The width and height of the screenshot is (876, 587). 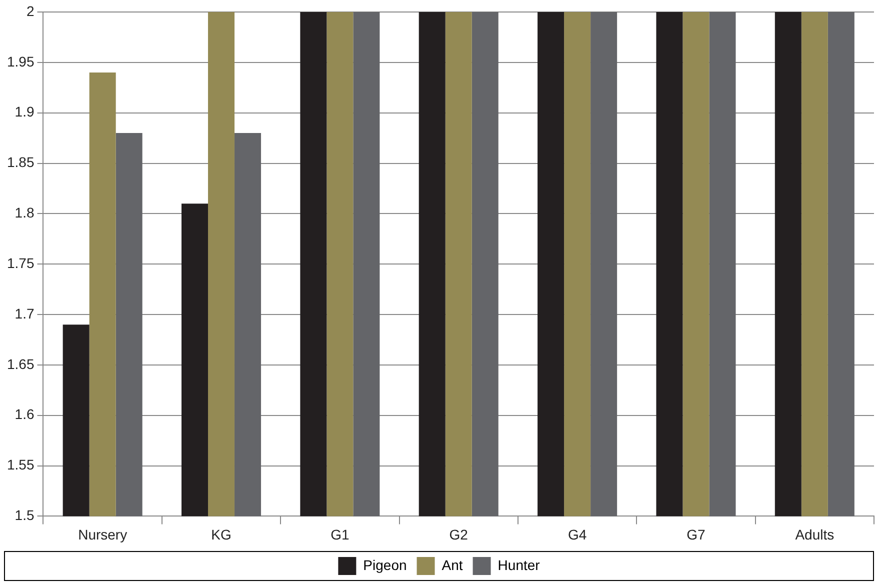 I want to click on y-tick-label: 1.65, so click(x=20, y=364).